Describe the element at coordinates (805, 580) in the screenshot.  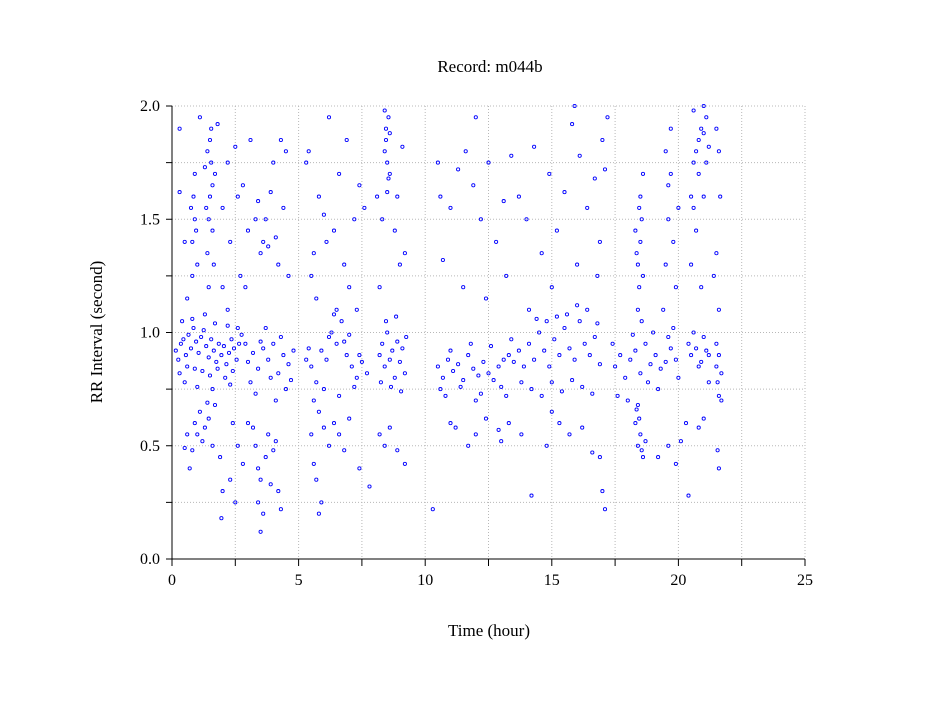
I see `x-tick-label: 25` at that location.